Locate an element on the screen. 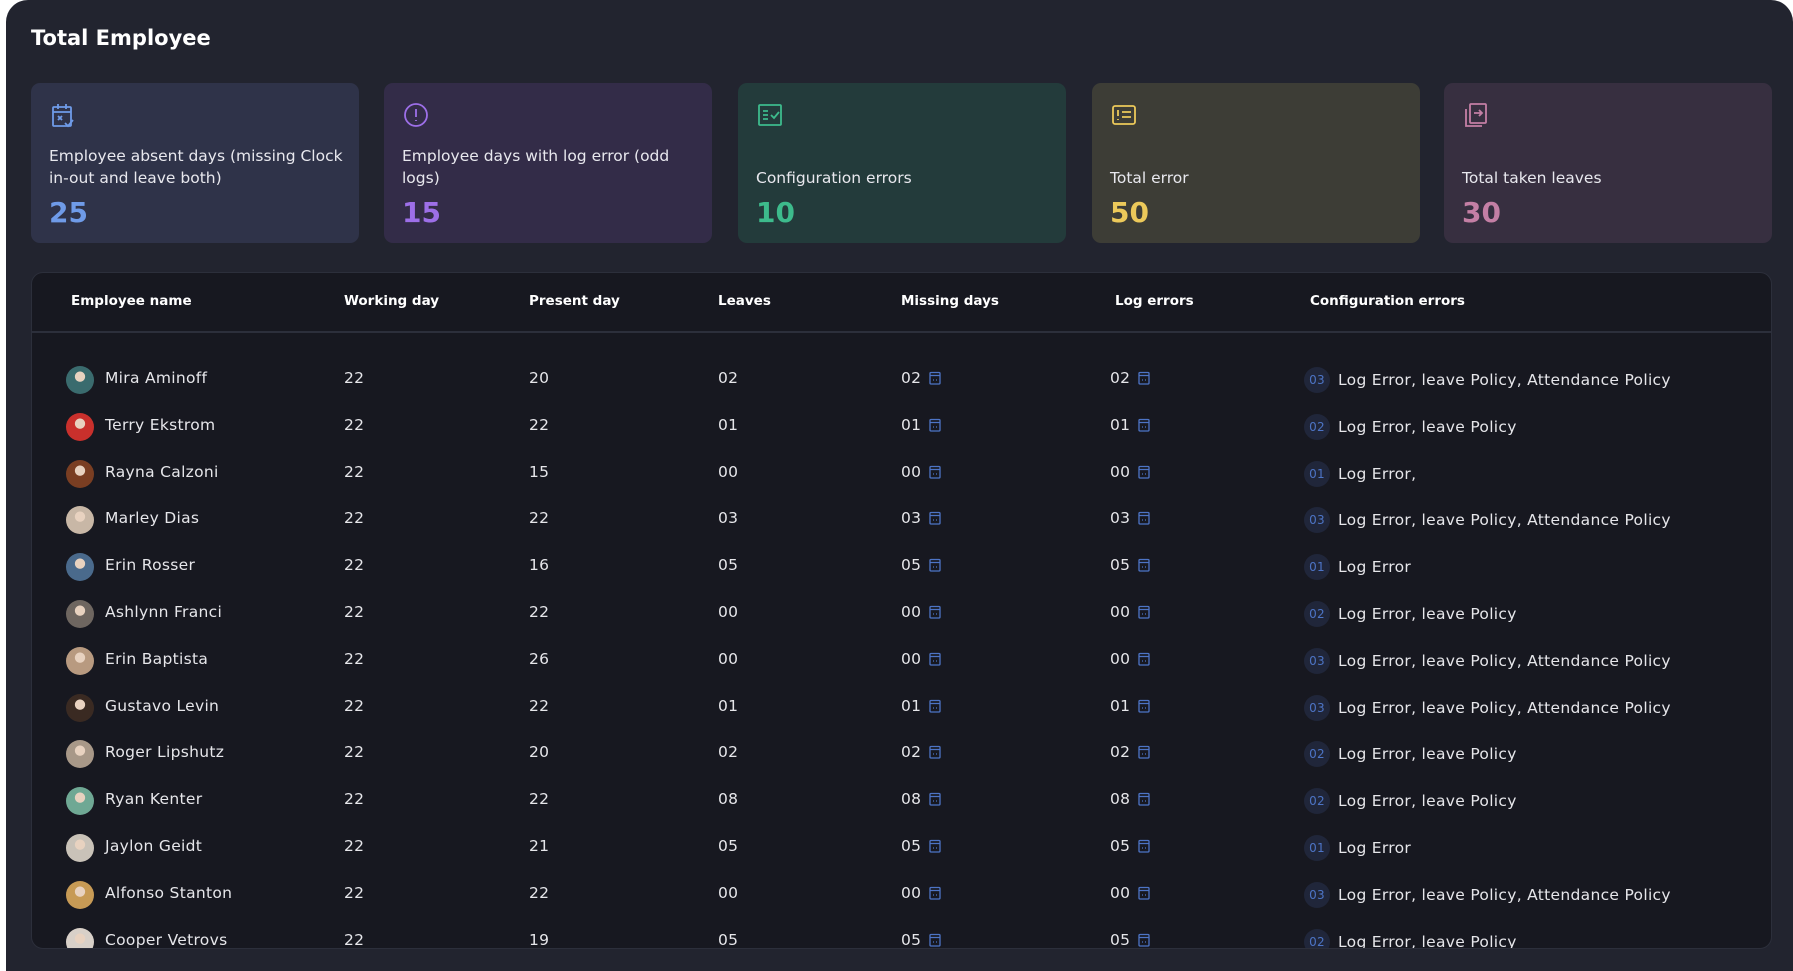 This screenshot has width=1793, height=971. table-row: Erin Rosser 22 16 05 05 05 01 Log Error is located at coordinates (901, 567).